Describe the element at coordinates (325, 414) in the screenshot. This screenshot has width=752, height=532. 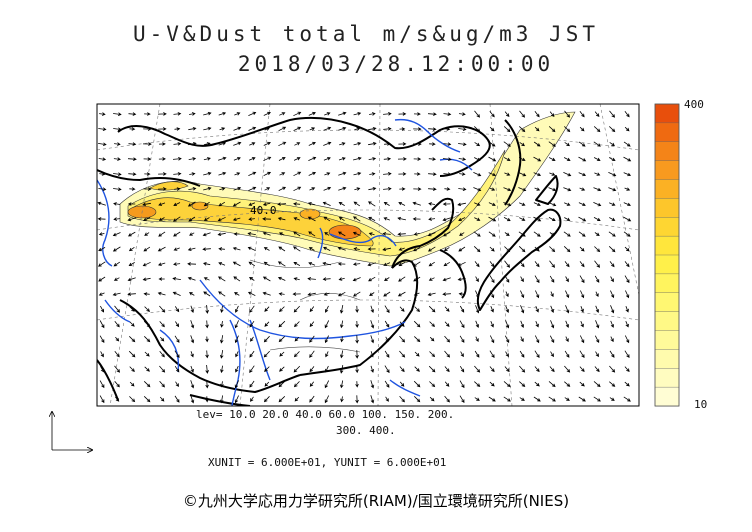
I see `contour-levels-line1: lev= 10.0 20.0 40.0 60.0 100. 150. 200.` at that location.